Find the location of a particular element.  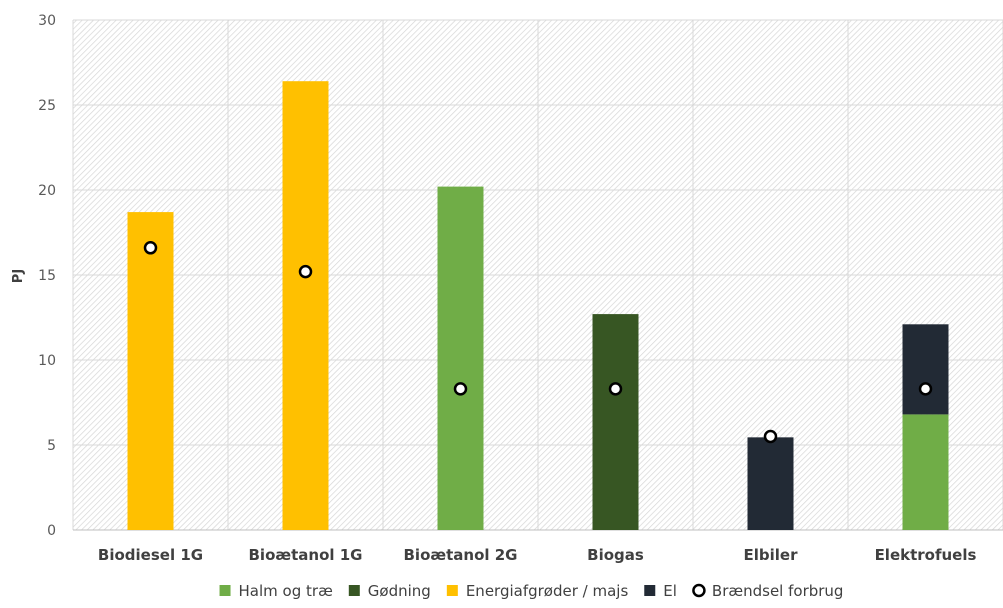

y-tick-label: 0 is located at coordinates (51, 531).